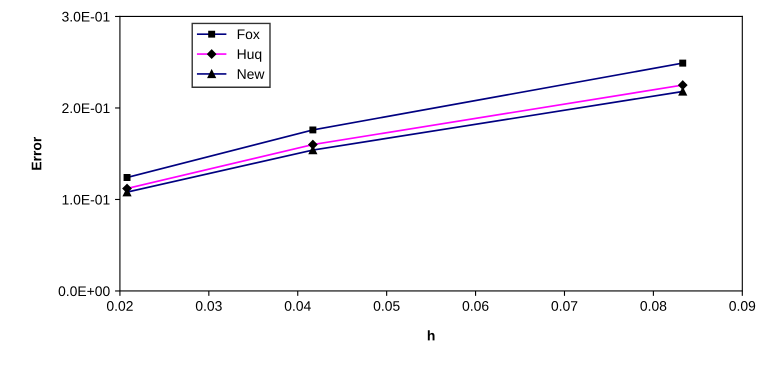  What do you see at coordinates (653, 306) in the screenshot?
I see `x-tick-label: 0.08` at bounding box center [653, 306].